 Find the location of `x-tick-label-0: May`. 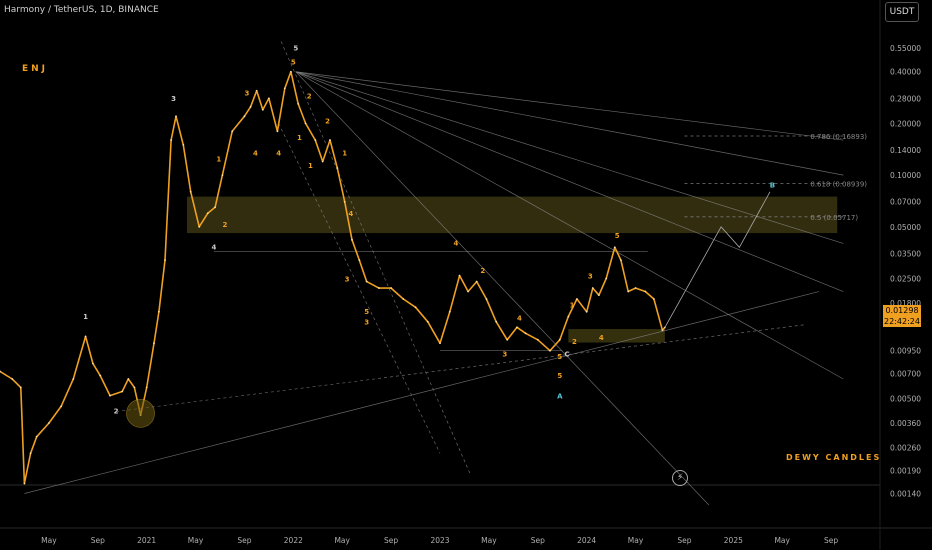

x-tick-label-0: May is located at coordinates (49, 540).